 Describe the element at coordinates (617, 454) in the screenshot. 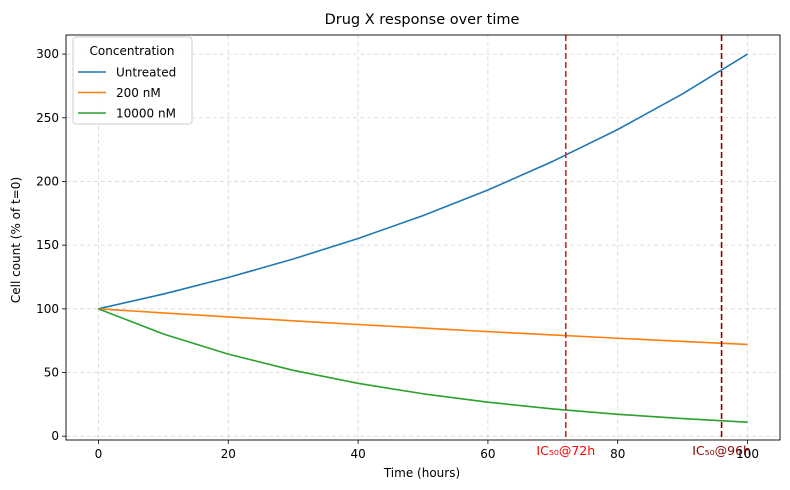

I see `x-tick-label: 80` at that location.